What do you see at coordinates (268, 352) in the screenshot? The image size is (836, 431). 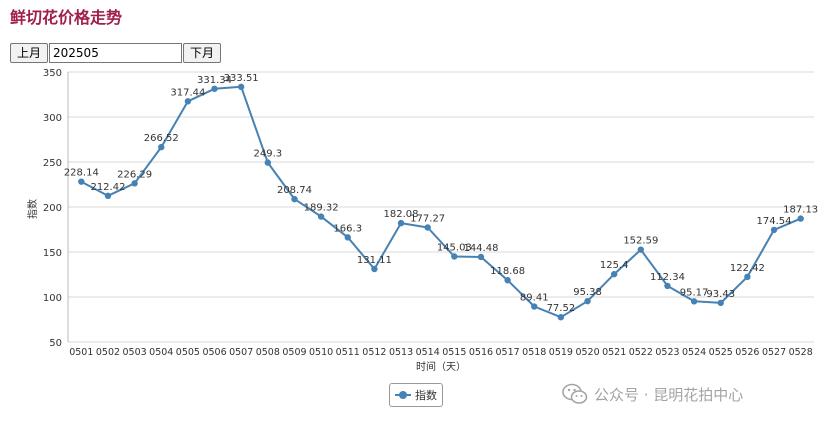 I see `x-tick-label: 0508` at bounding box center [268, 352].